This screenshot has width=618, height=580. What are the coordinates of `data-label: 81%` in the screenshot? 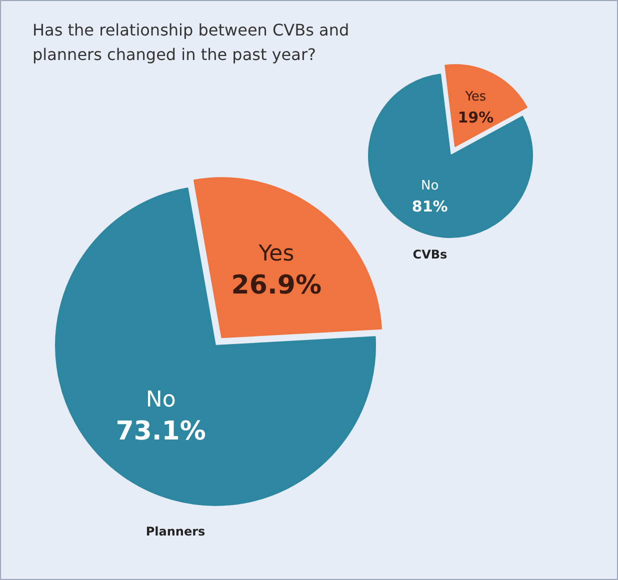 It's located at (430, 207).